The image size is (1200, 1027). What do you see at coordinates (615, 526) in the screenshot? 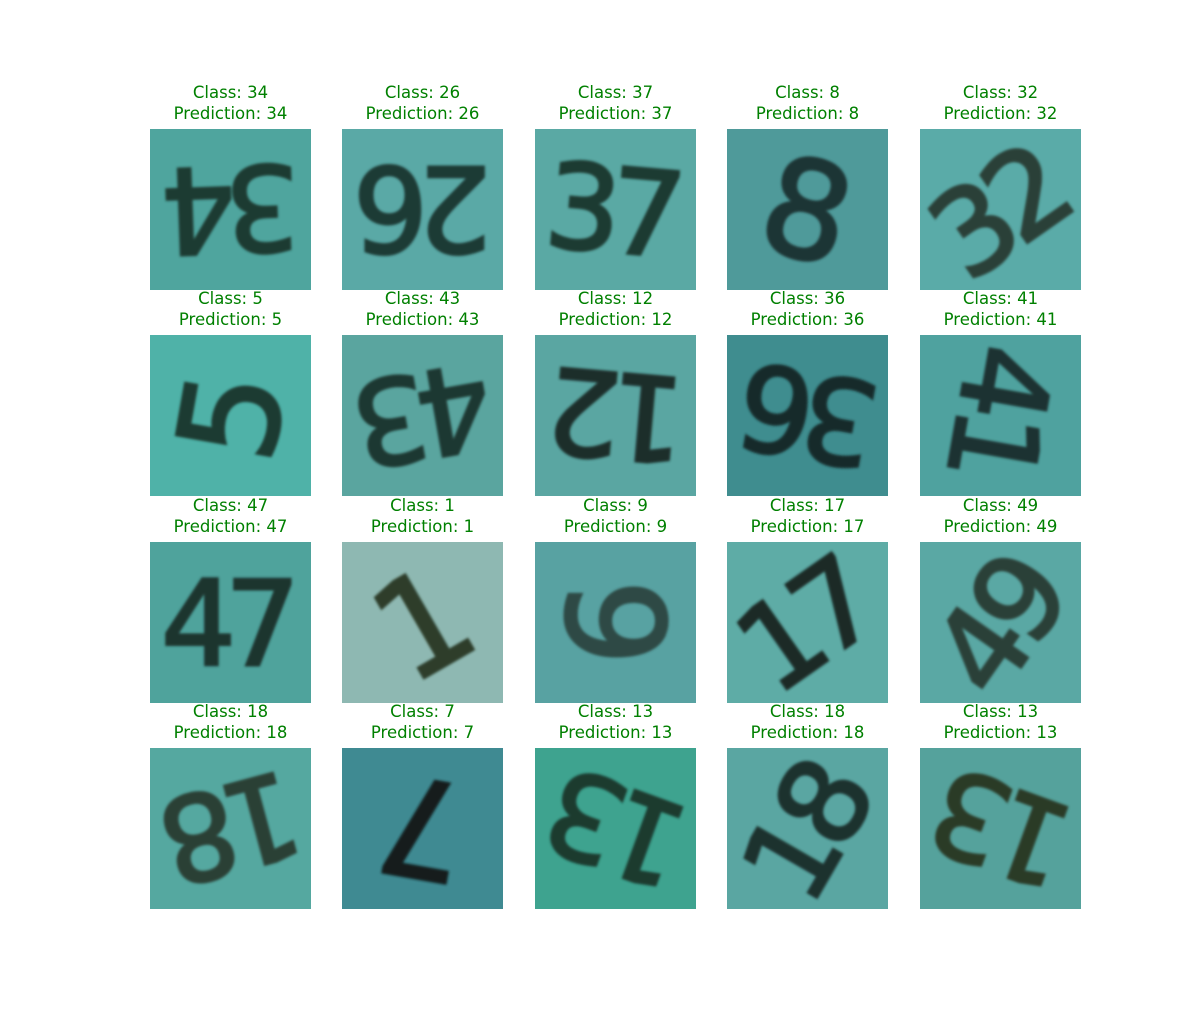
I see `prediction-label: Prediction: 9` at bounding box center [615, 526].